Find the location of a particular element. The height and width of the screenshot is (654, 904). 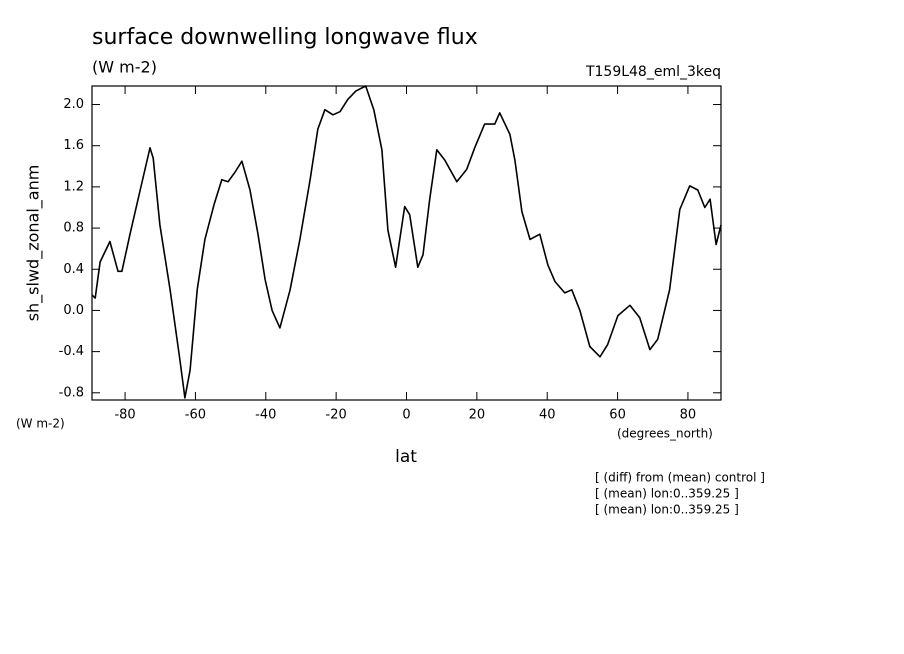

x-tick-label: -80 is located at coordinates (124, 415).